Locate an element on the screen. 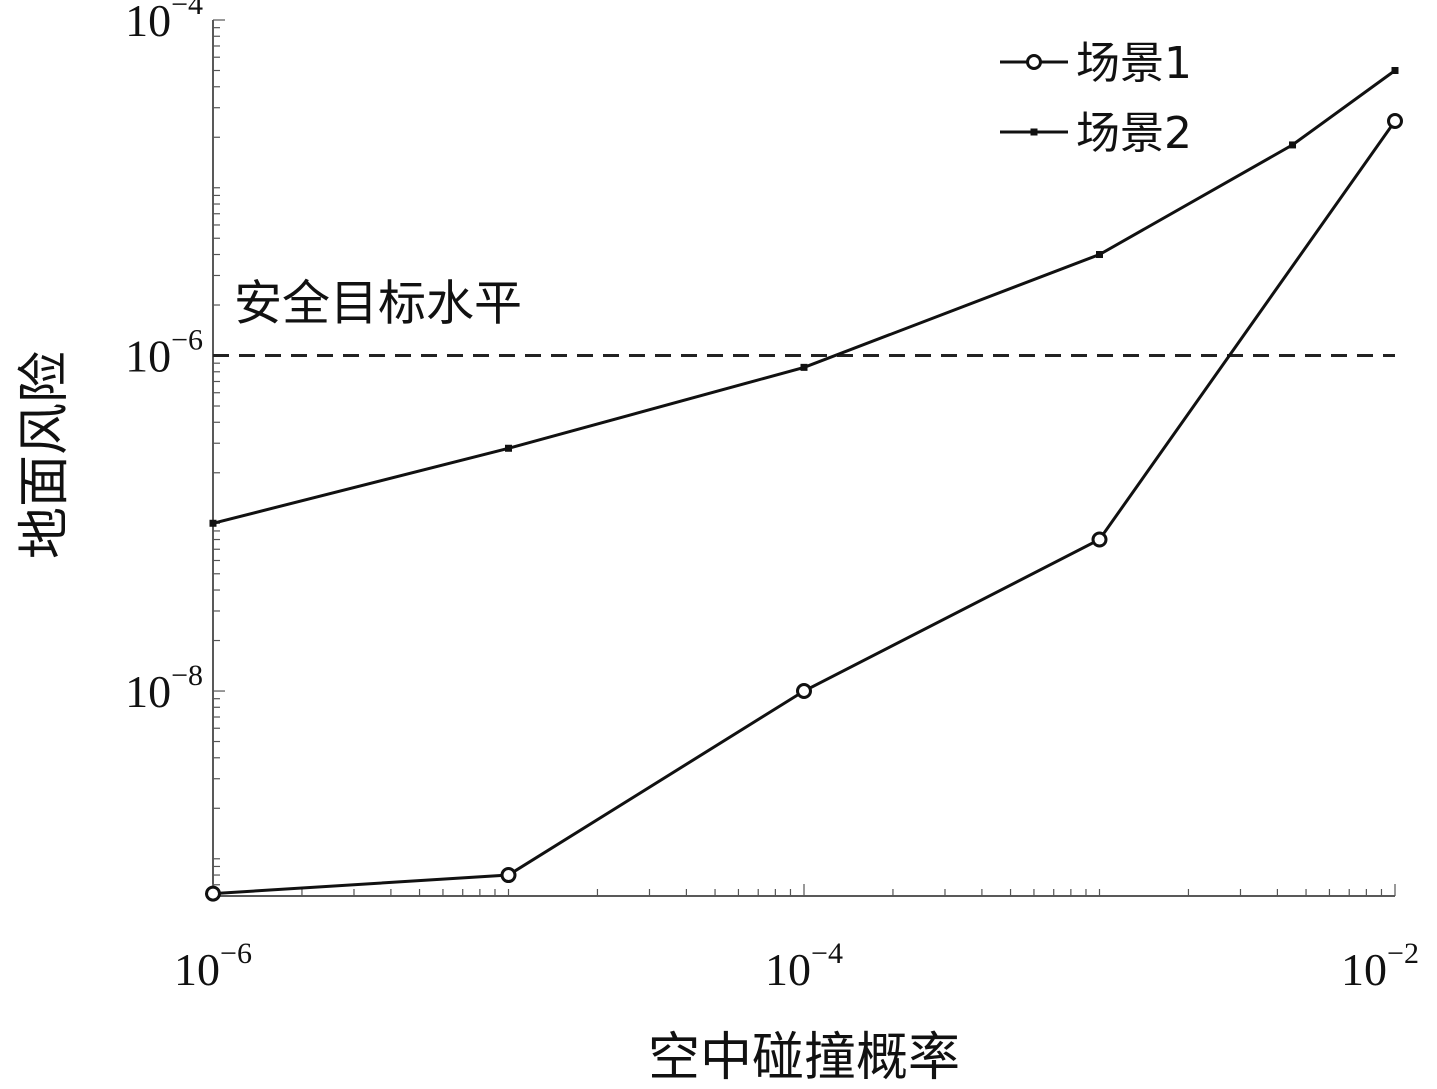 This screenshot has height=1089, width=1437. y-tick-exponent: −4 is located at coordinates (187, 10).